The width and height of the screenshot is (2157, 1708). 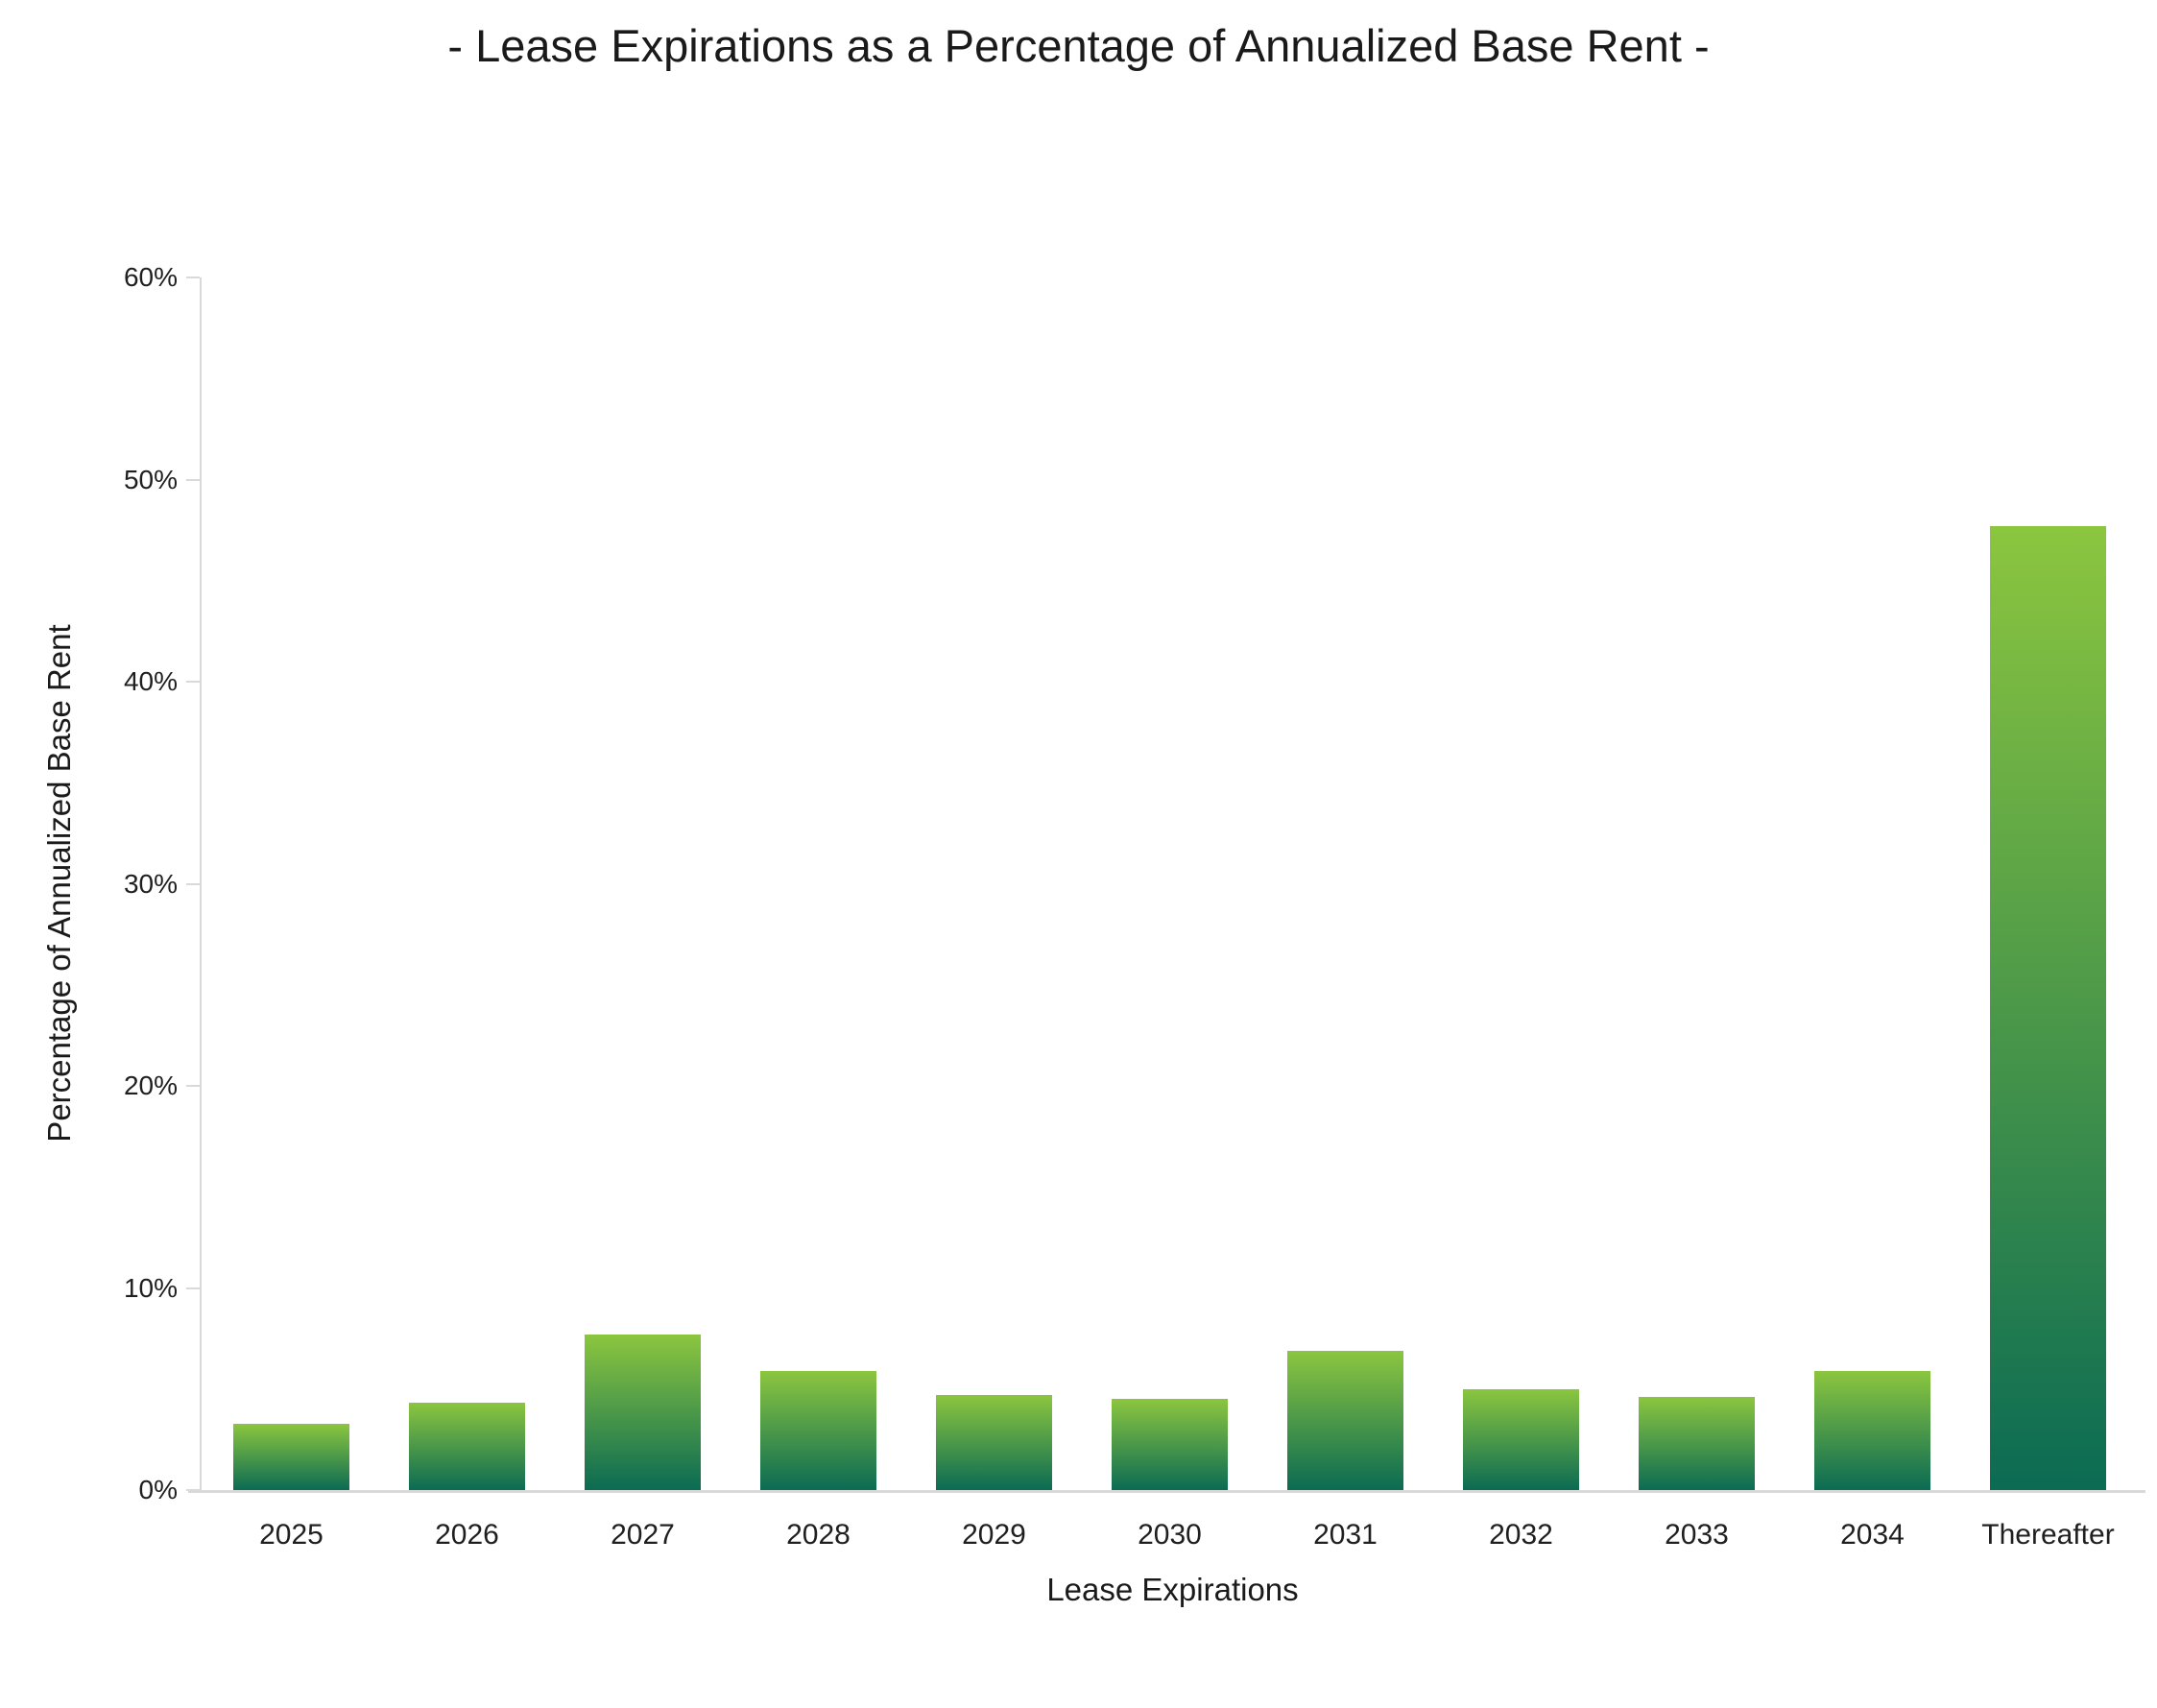 I want to click on y-tick-label: 60%, so click(x=150, y=277).